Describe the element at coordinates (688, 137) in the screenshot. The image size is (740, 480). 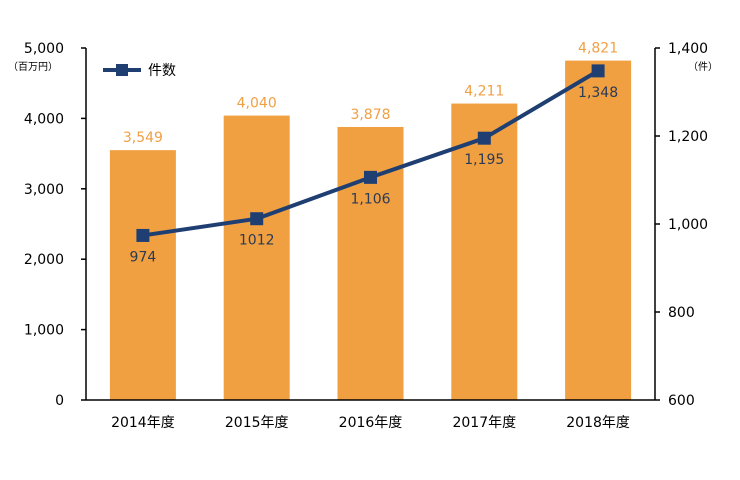
I see `right-tick-label: 1,200` at that location.